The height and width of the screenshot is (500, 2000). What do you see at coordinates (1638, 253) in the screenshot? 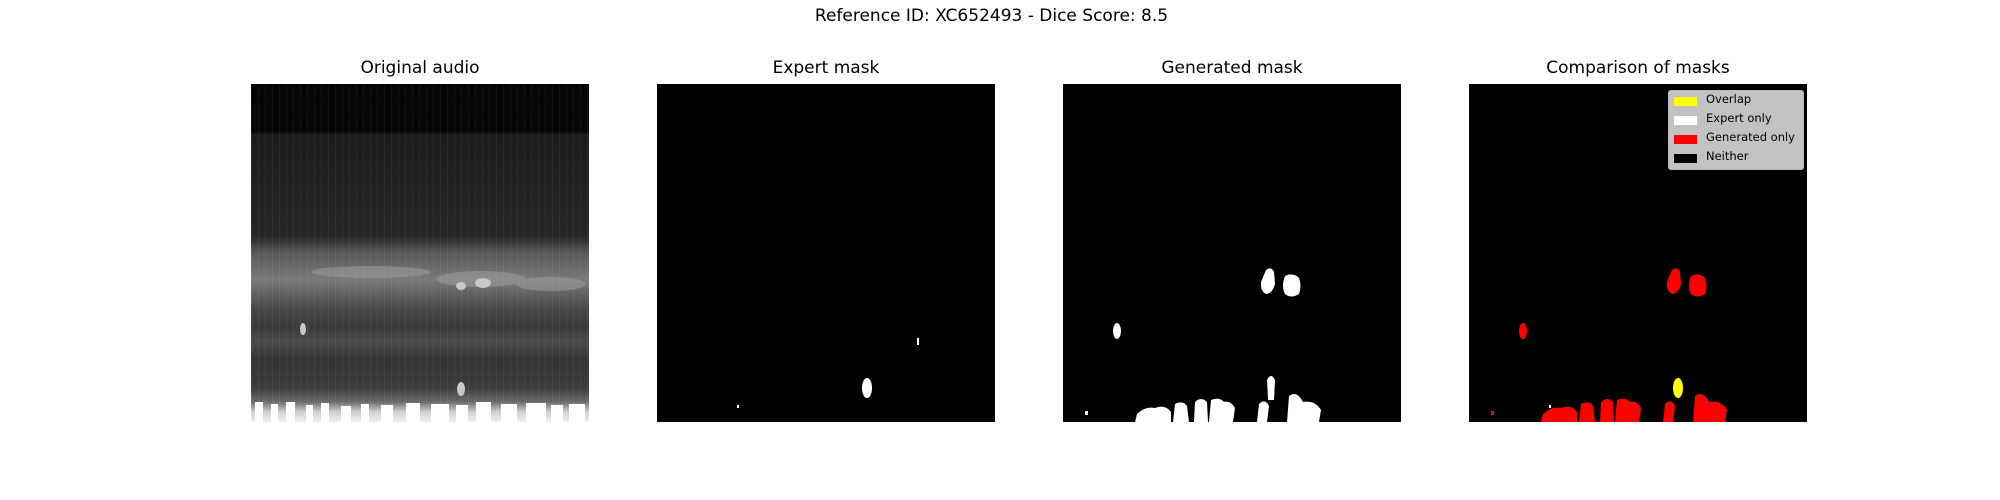
I see `comparison-mask-image` at bounding box center [1638, 253].